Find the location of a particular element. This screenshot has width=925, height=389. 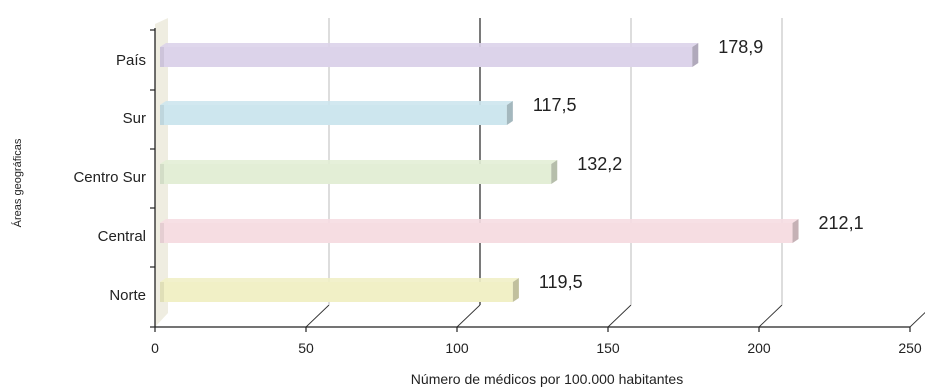

bar-value-label: 132,2 is located at coordinates (599, 164).